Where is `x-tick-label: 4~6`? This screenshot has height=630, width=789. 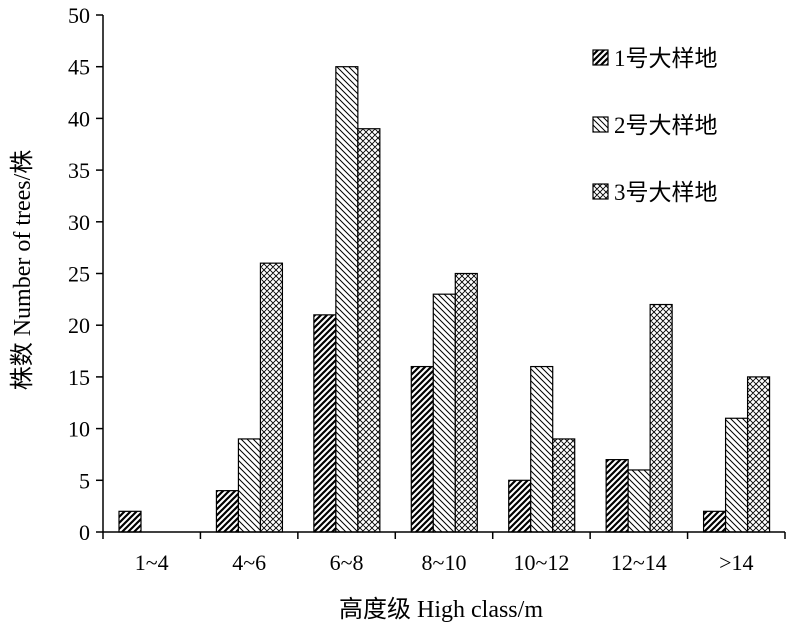 x-tick-label: 4~6 is located at coordinates (249, 562).